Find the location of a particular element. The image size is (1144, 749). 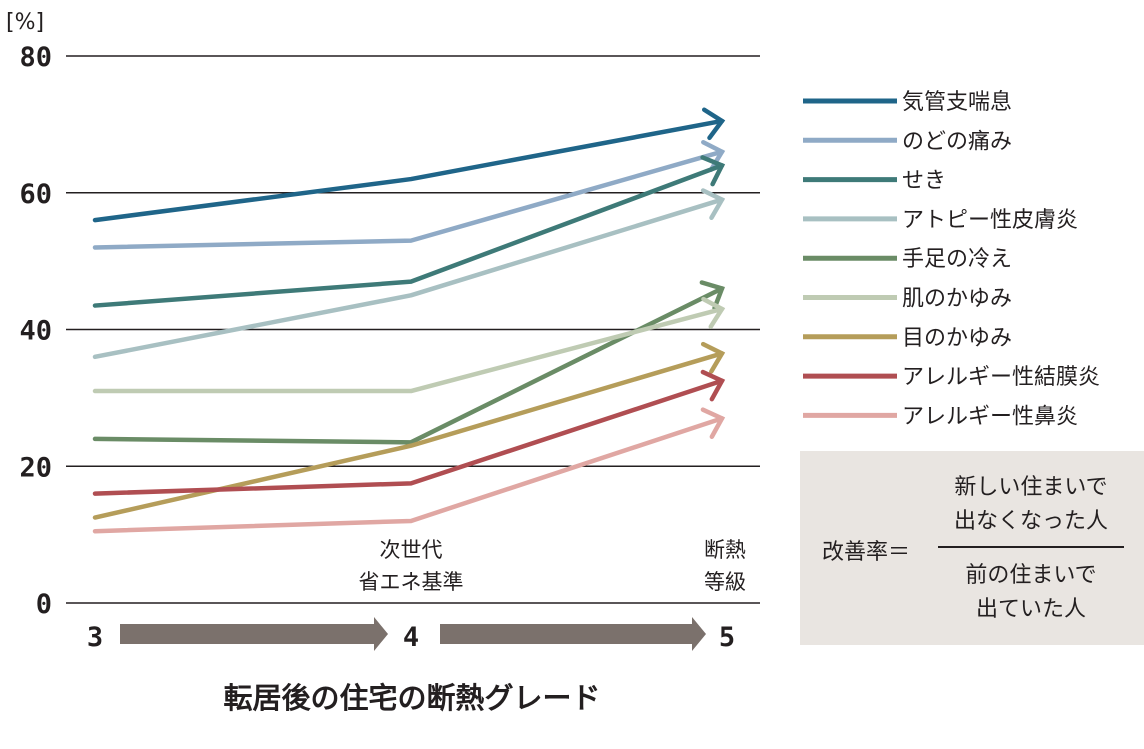

legend-label: 気管支喘息 is located at coordinates (957, 102).